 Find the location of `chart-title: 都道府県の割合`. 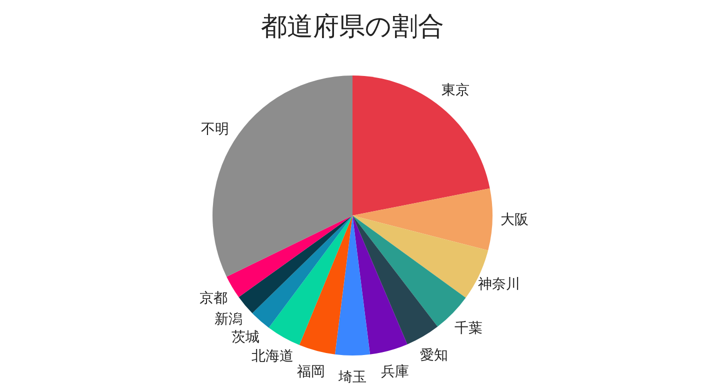

chart-title: 都道府県の割合 is located at coordinates (352, 27).